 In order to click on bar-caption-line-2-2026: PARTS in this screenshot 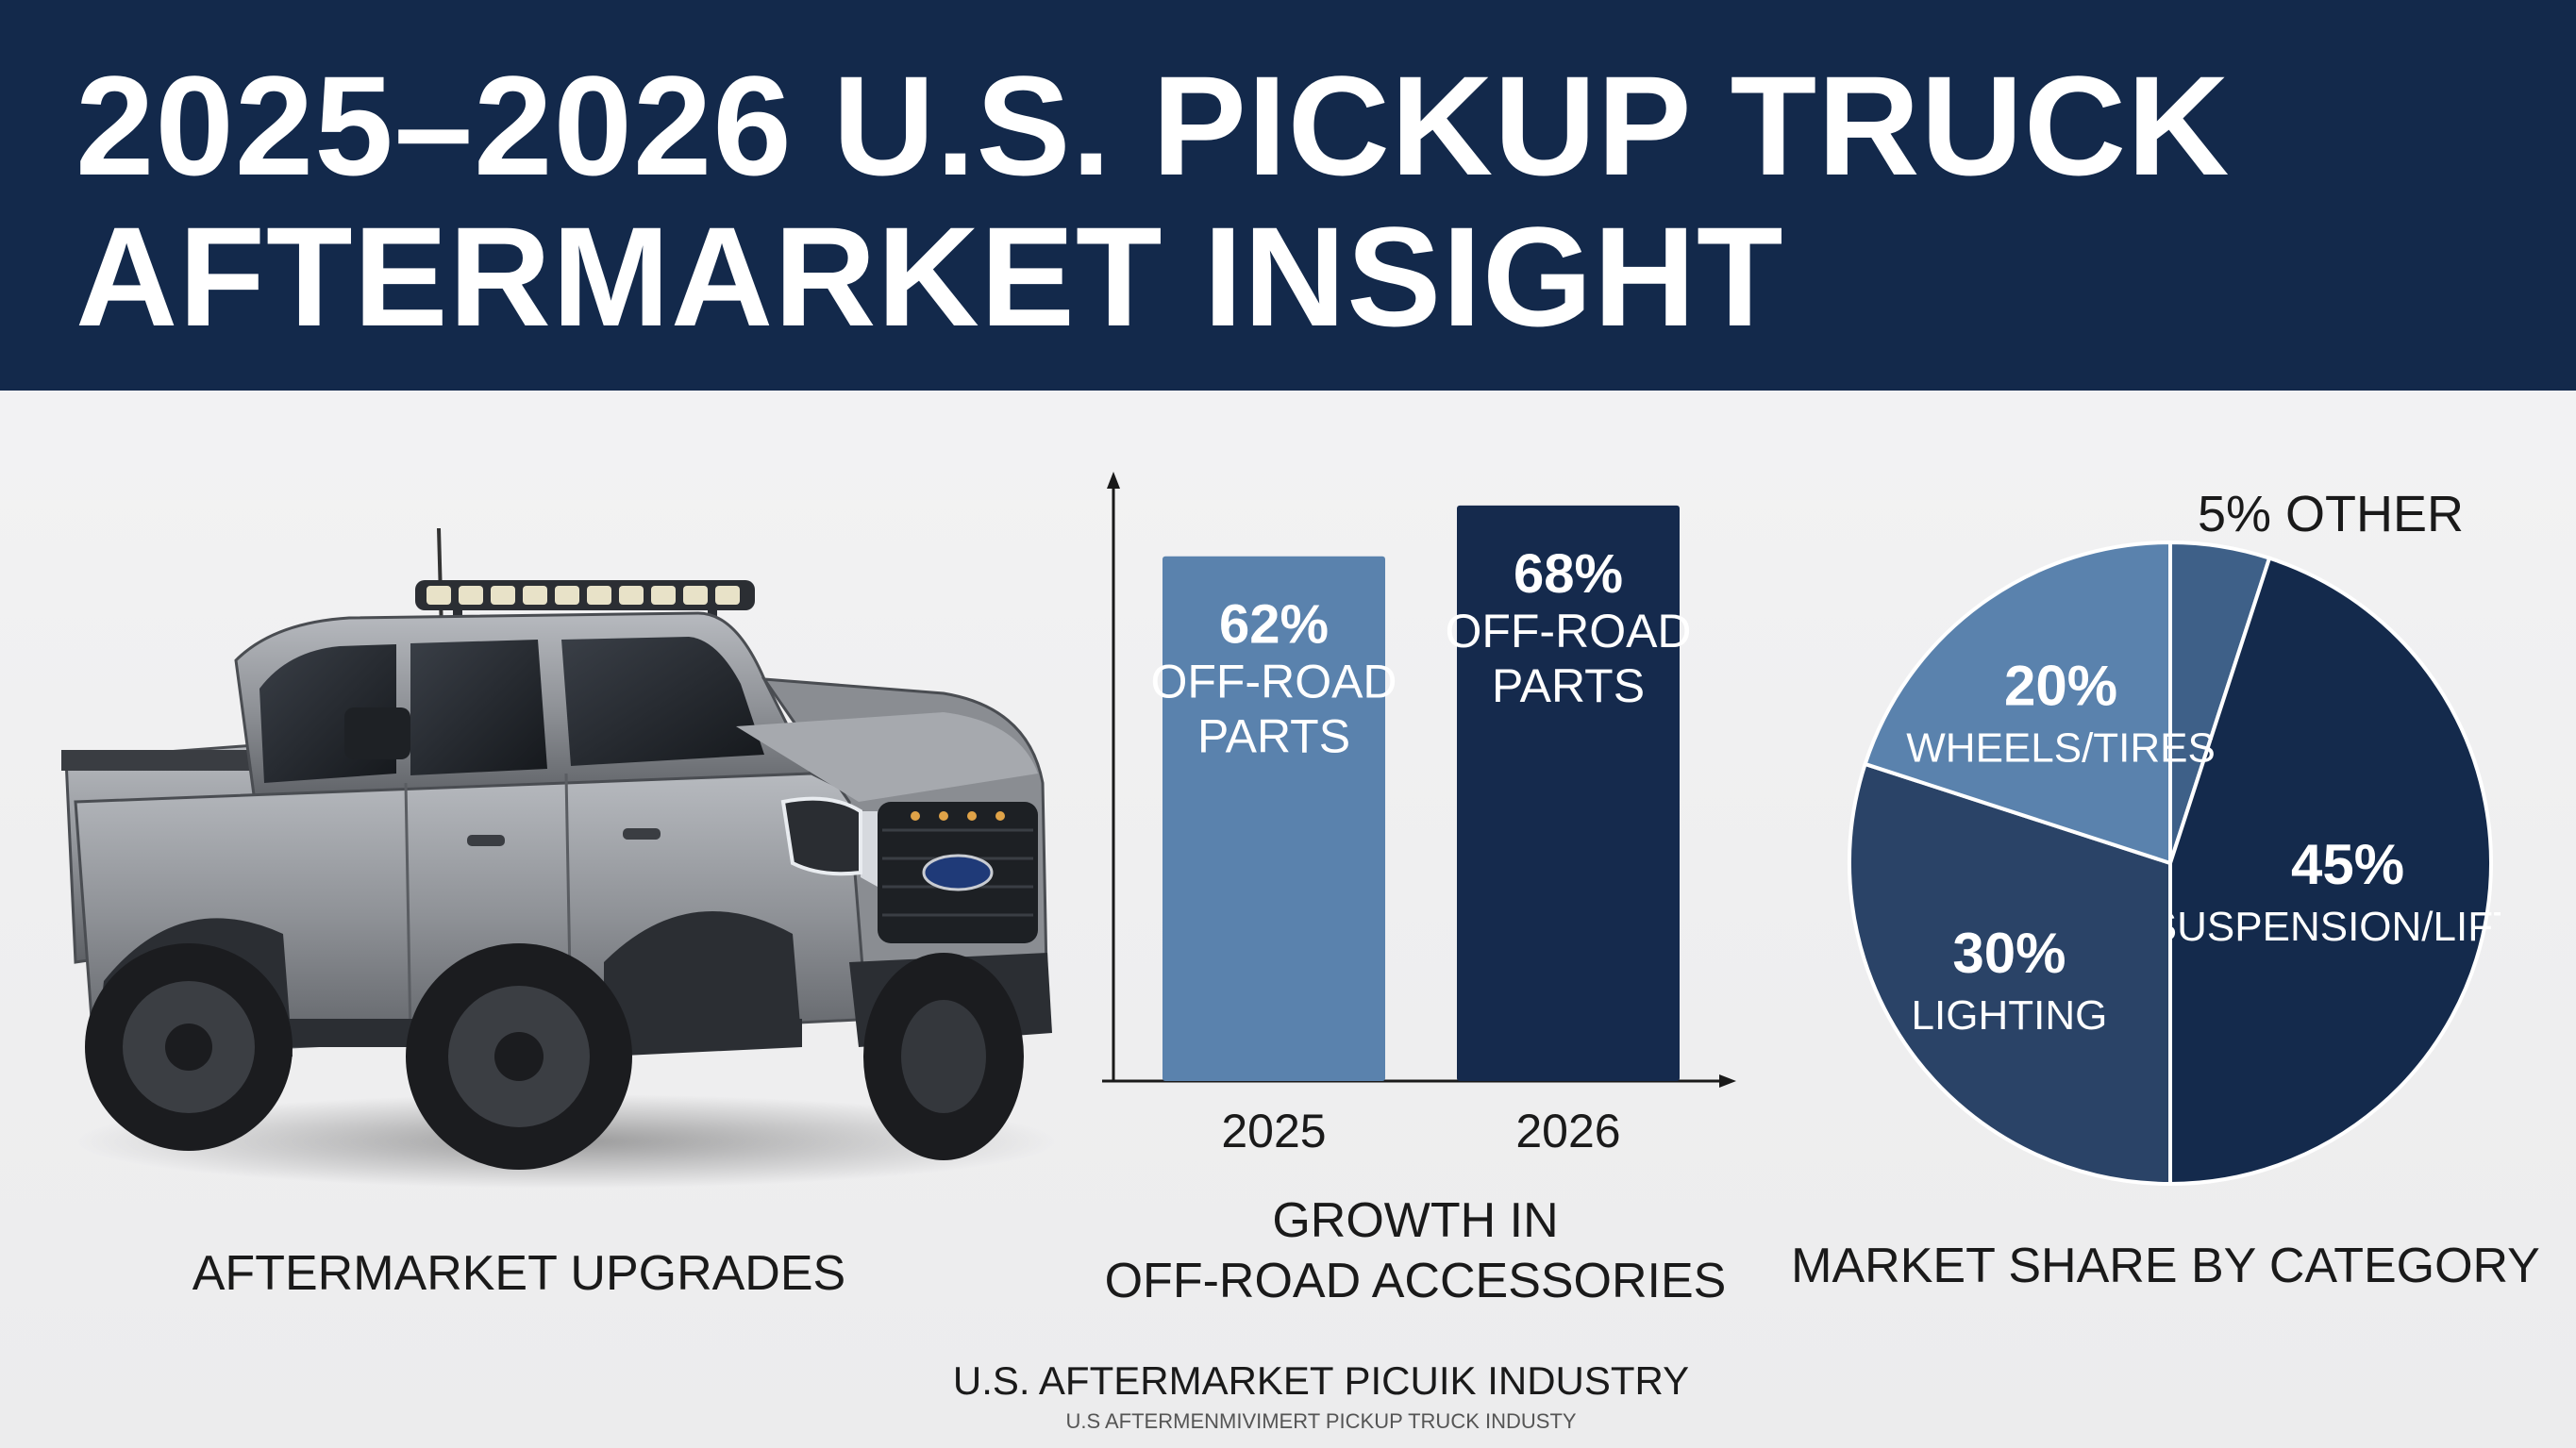, I will do `click(1568, 685)`.